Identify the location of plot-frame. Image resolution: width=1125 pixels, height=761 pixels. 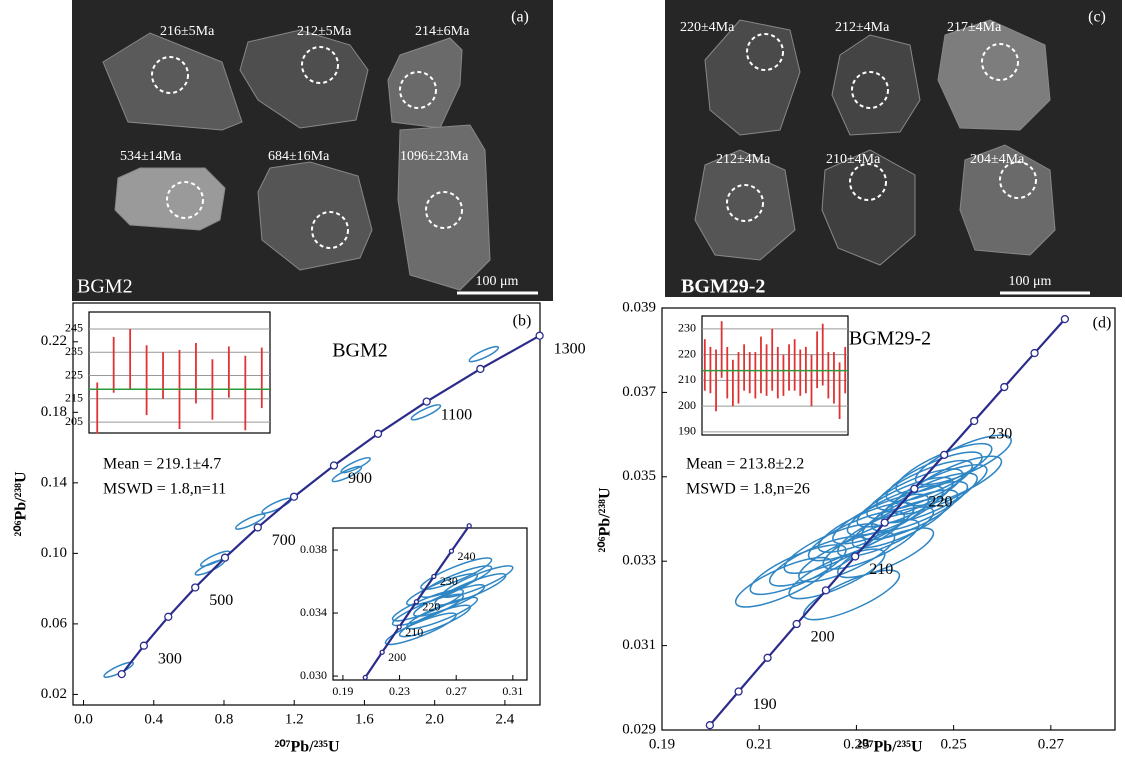
(775, 375).